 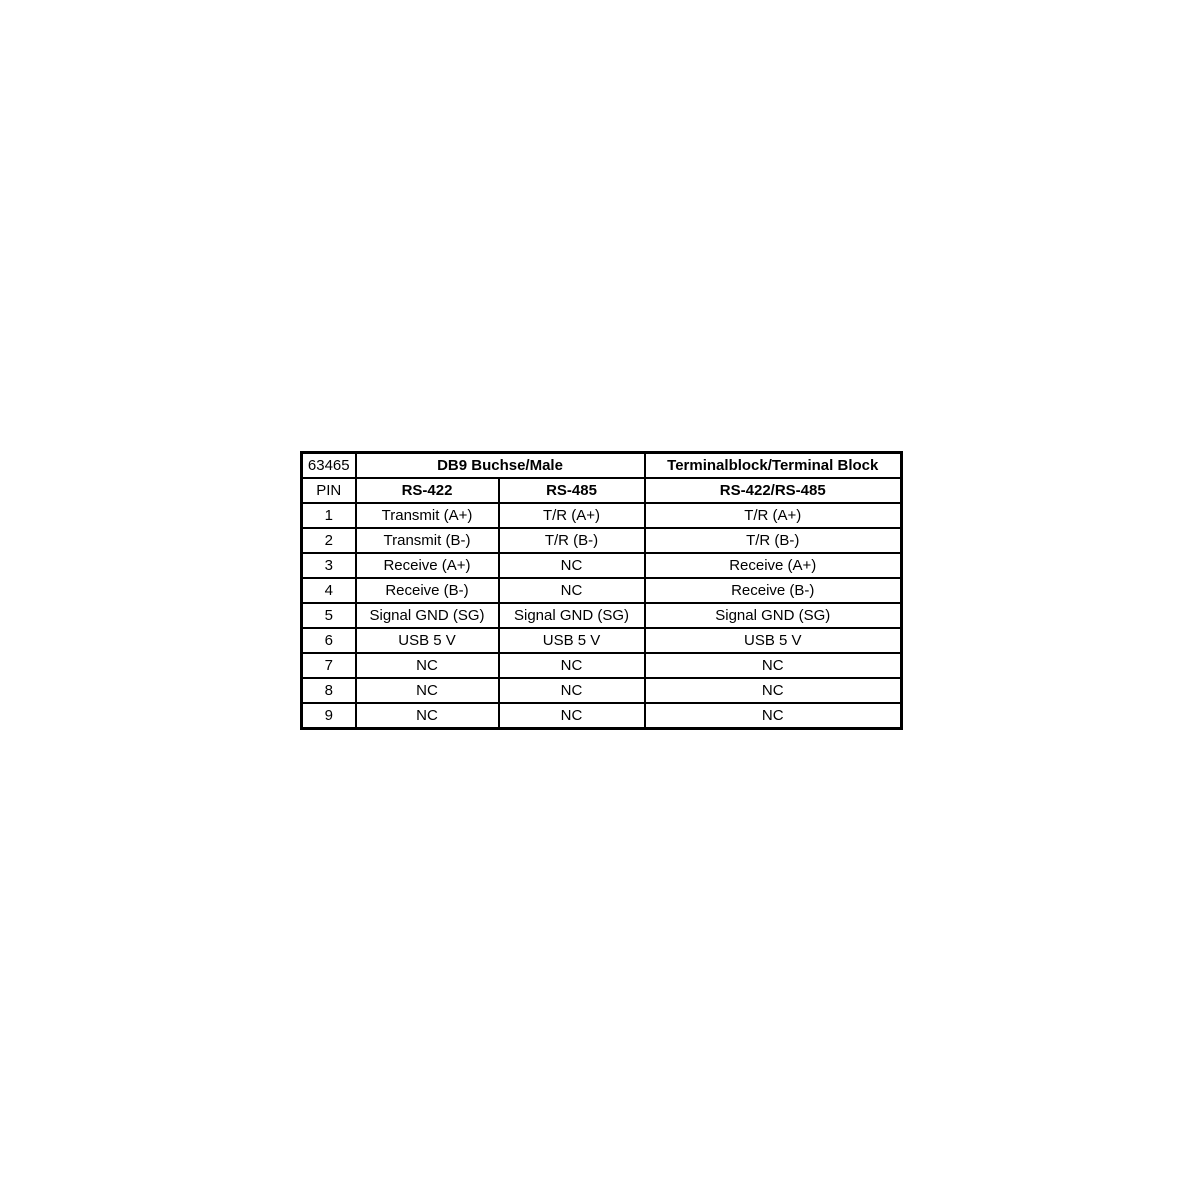 What do you see at coordinates (427, 540) in the screenshot?
I see `rs422-signal: Transmit (B-)` at bounding box center [427, 540].